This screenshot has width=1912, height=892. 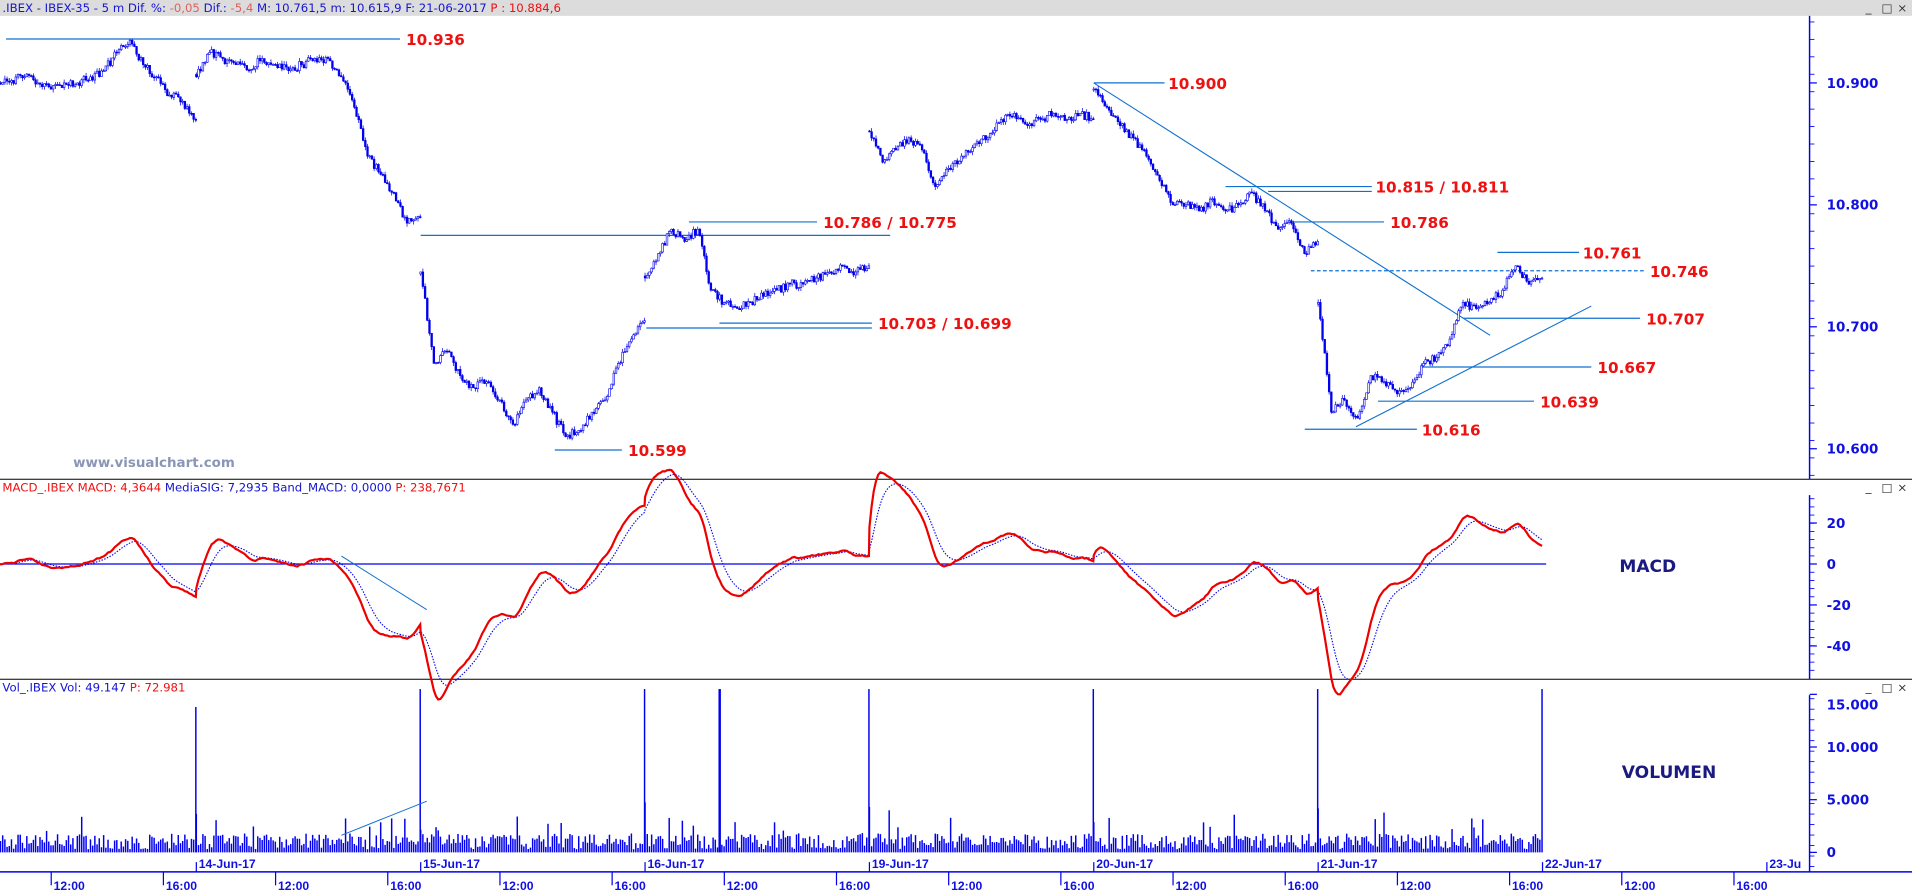 I want to click on macd-p-value: P: 238,7671, so click(x=430, y=487).